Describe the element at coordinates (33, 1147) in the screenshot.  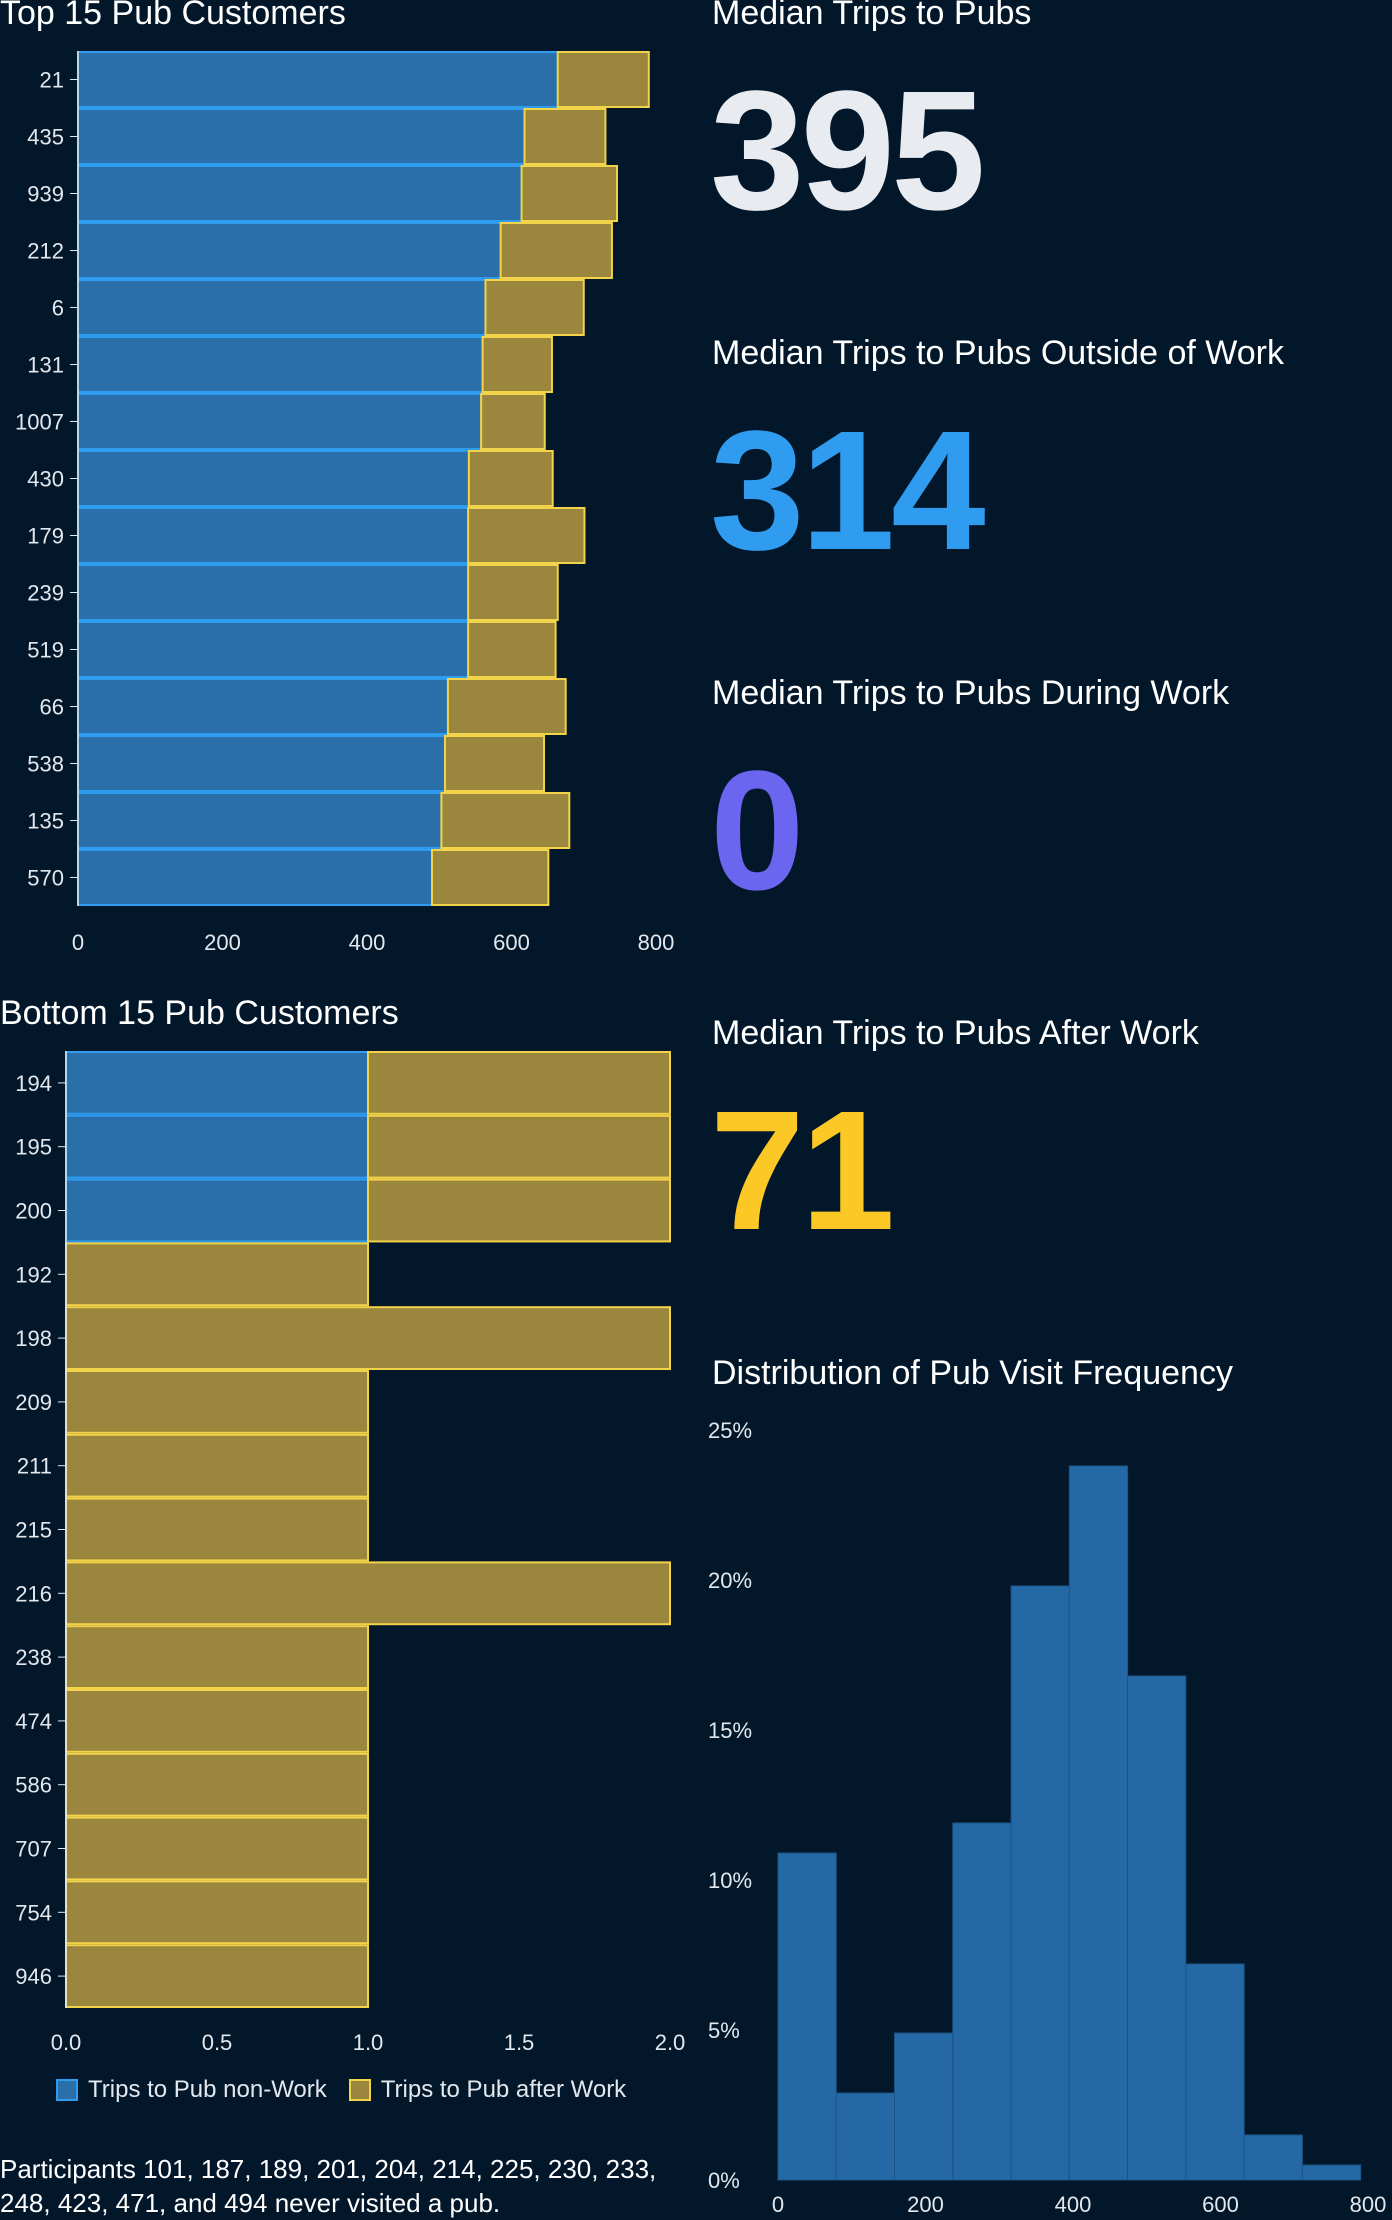
I see `y-tick-label: 195` at that location.